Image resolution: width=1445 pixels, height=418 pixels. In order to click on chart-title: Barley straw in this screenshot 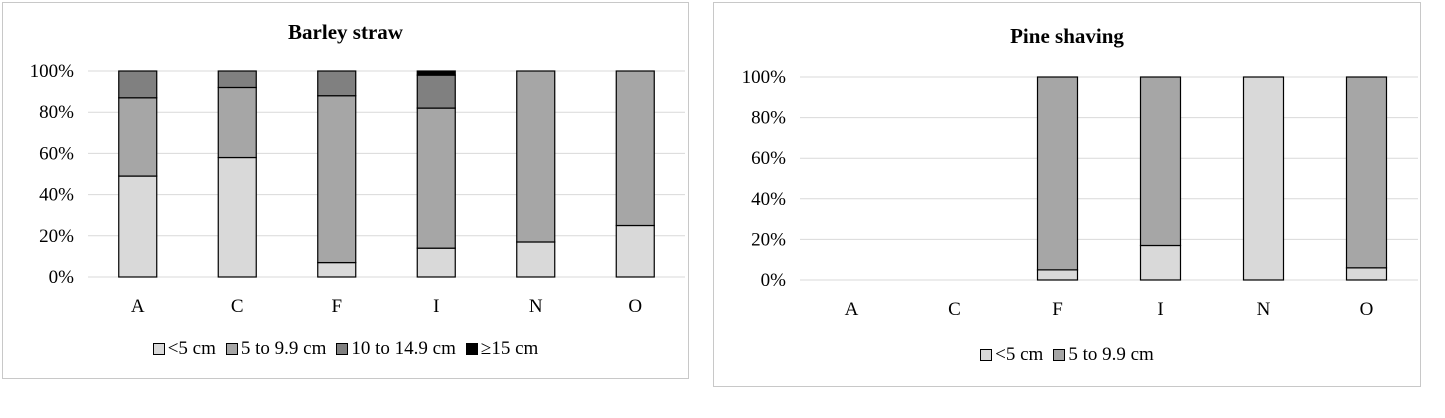, I will do `click(345, 32)`.